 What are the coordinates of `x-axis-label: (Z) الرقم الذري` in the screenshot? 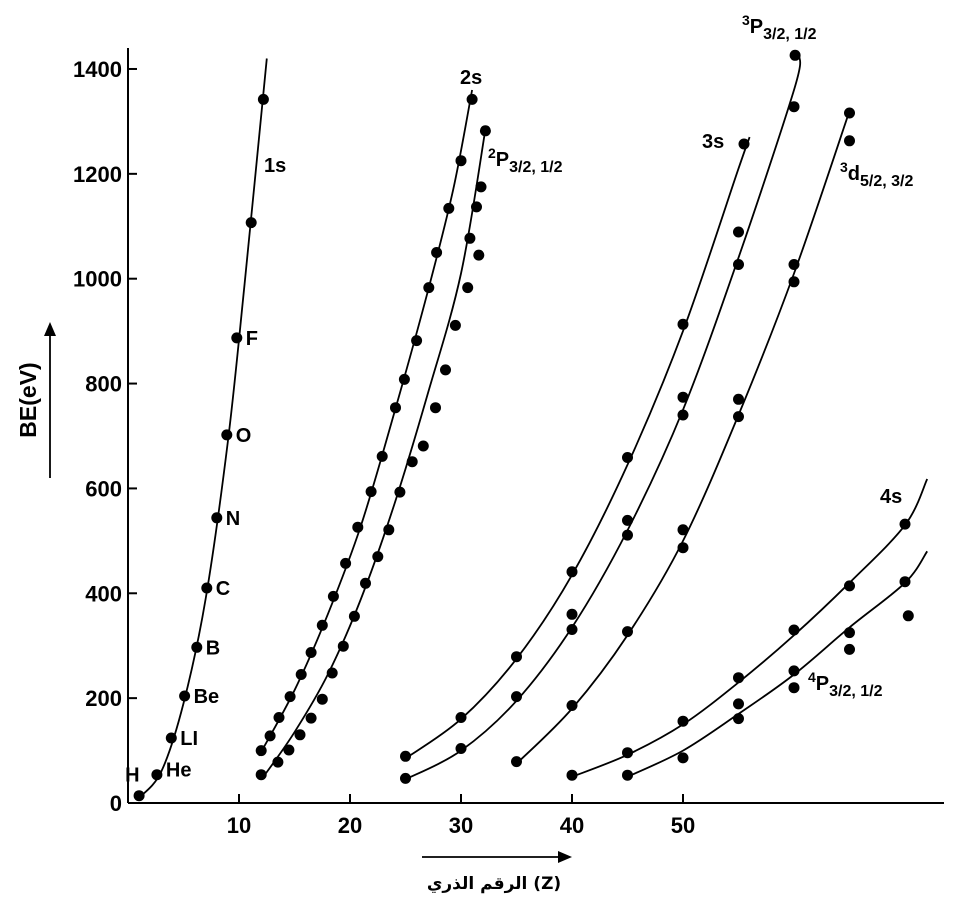 It's located at (497, 872).